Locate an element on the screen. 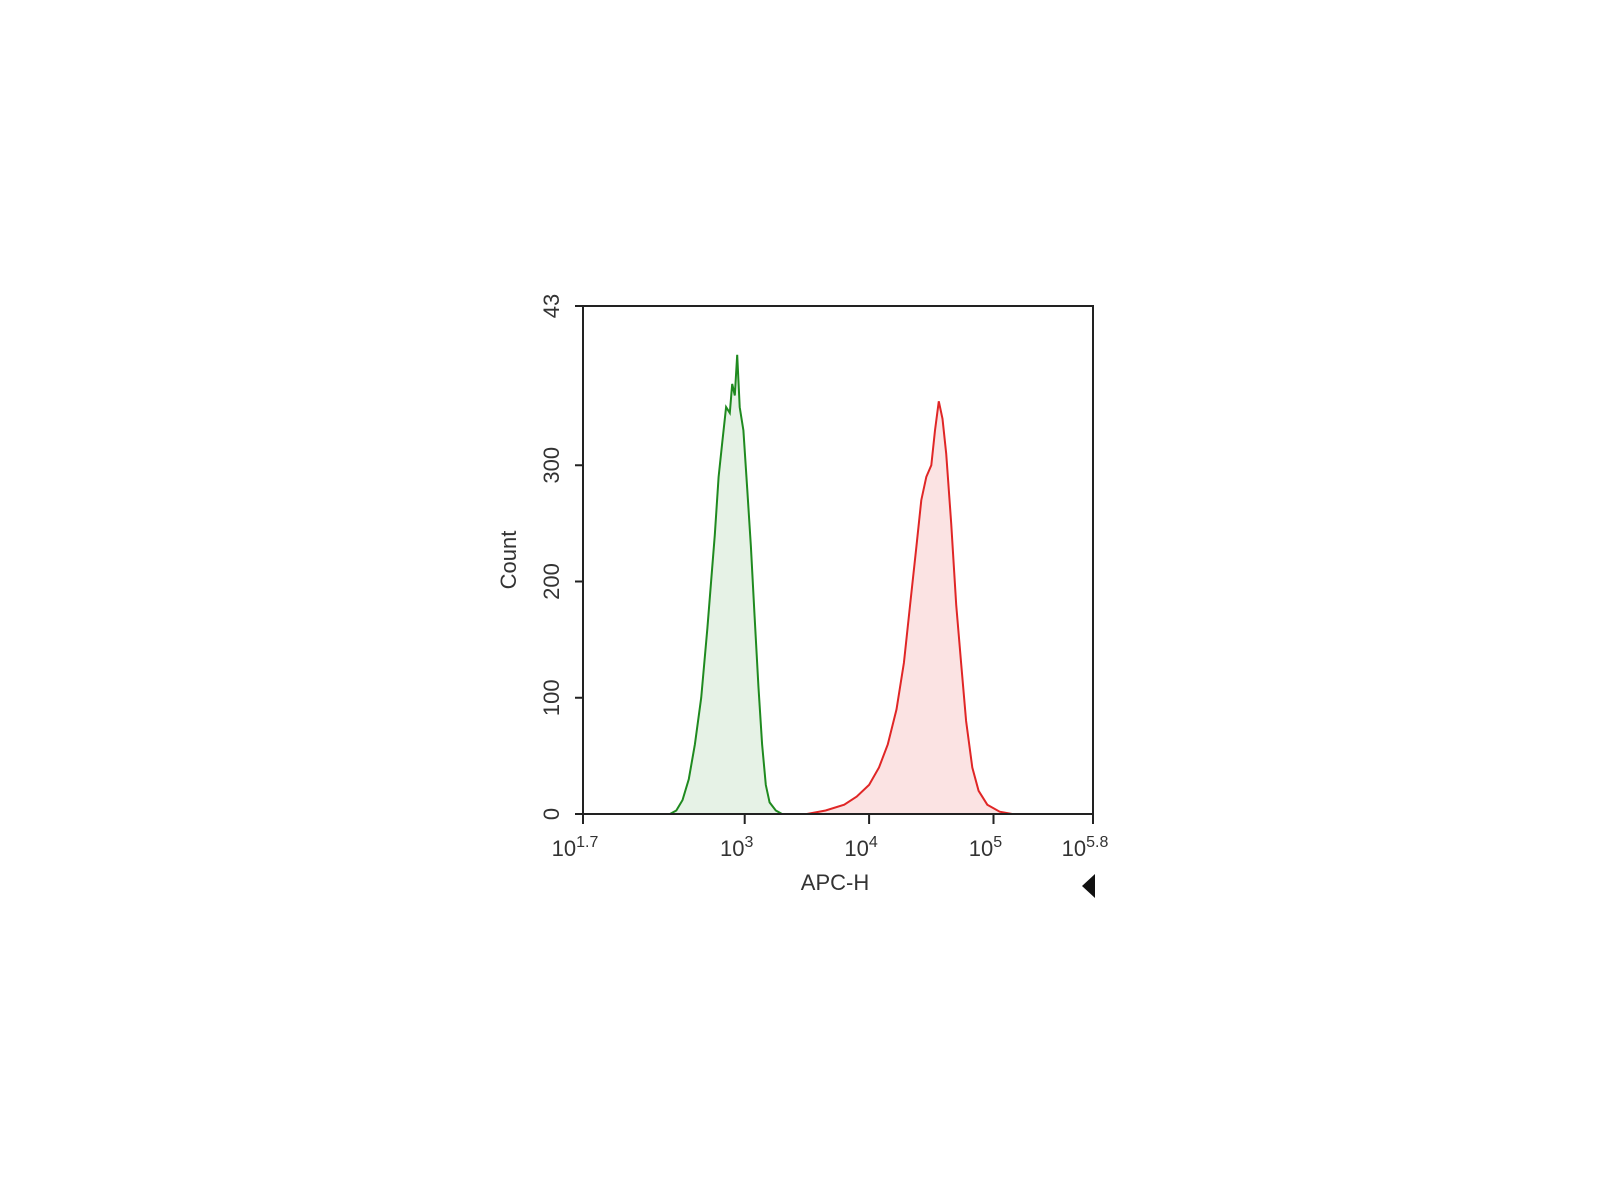 The width and height of the screenshot is (1600, 1200). x-tick-label: 10³ is located at coordinates (736, 847).